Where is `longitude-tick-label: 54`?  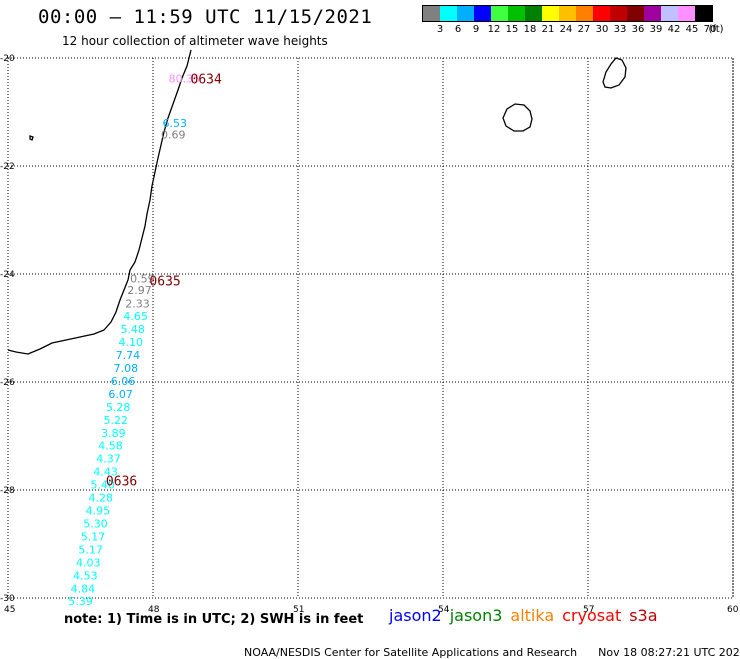 longitude-tick-label: 54 is located at coordinates (444, 610).